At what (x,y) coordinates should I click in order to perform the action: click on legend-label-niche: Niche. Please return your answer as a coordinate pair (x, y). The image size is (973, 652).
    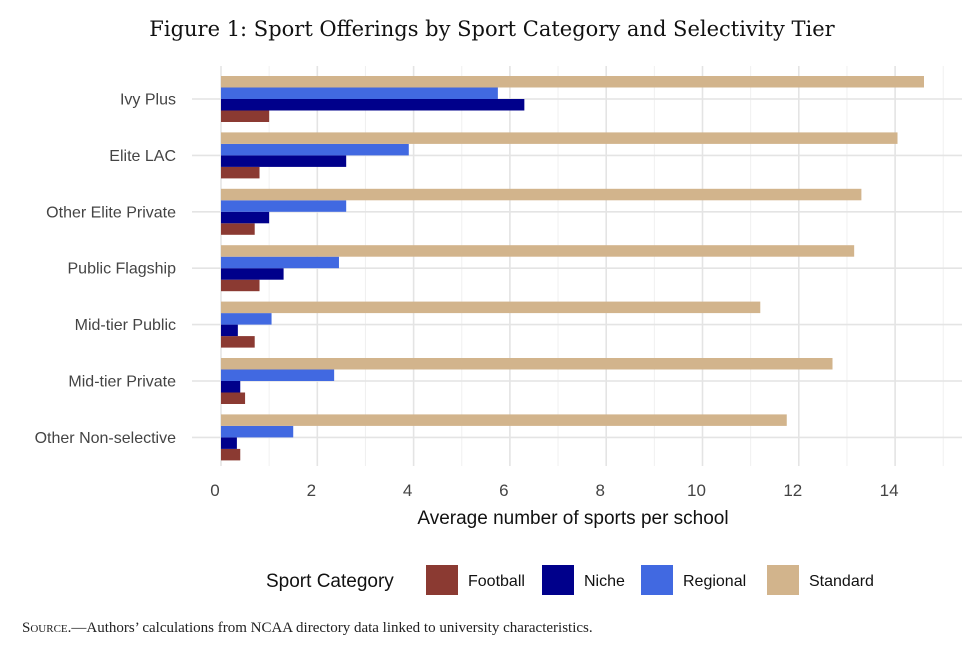
    Looking at the image, I should click on (604, 581).